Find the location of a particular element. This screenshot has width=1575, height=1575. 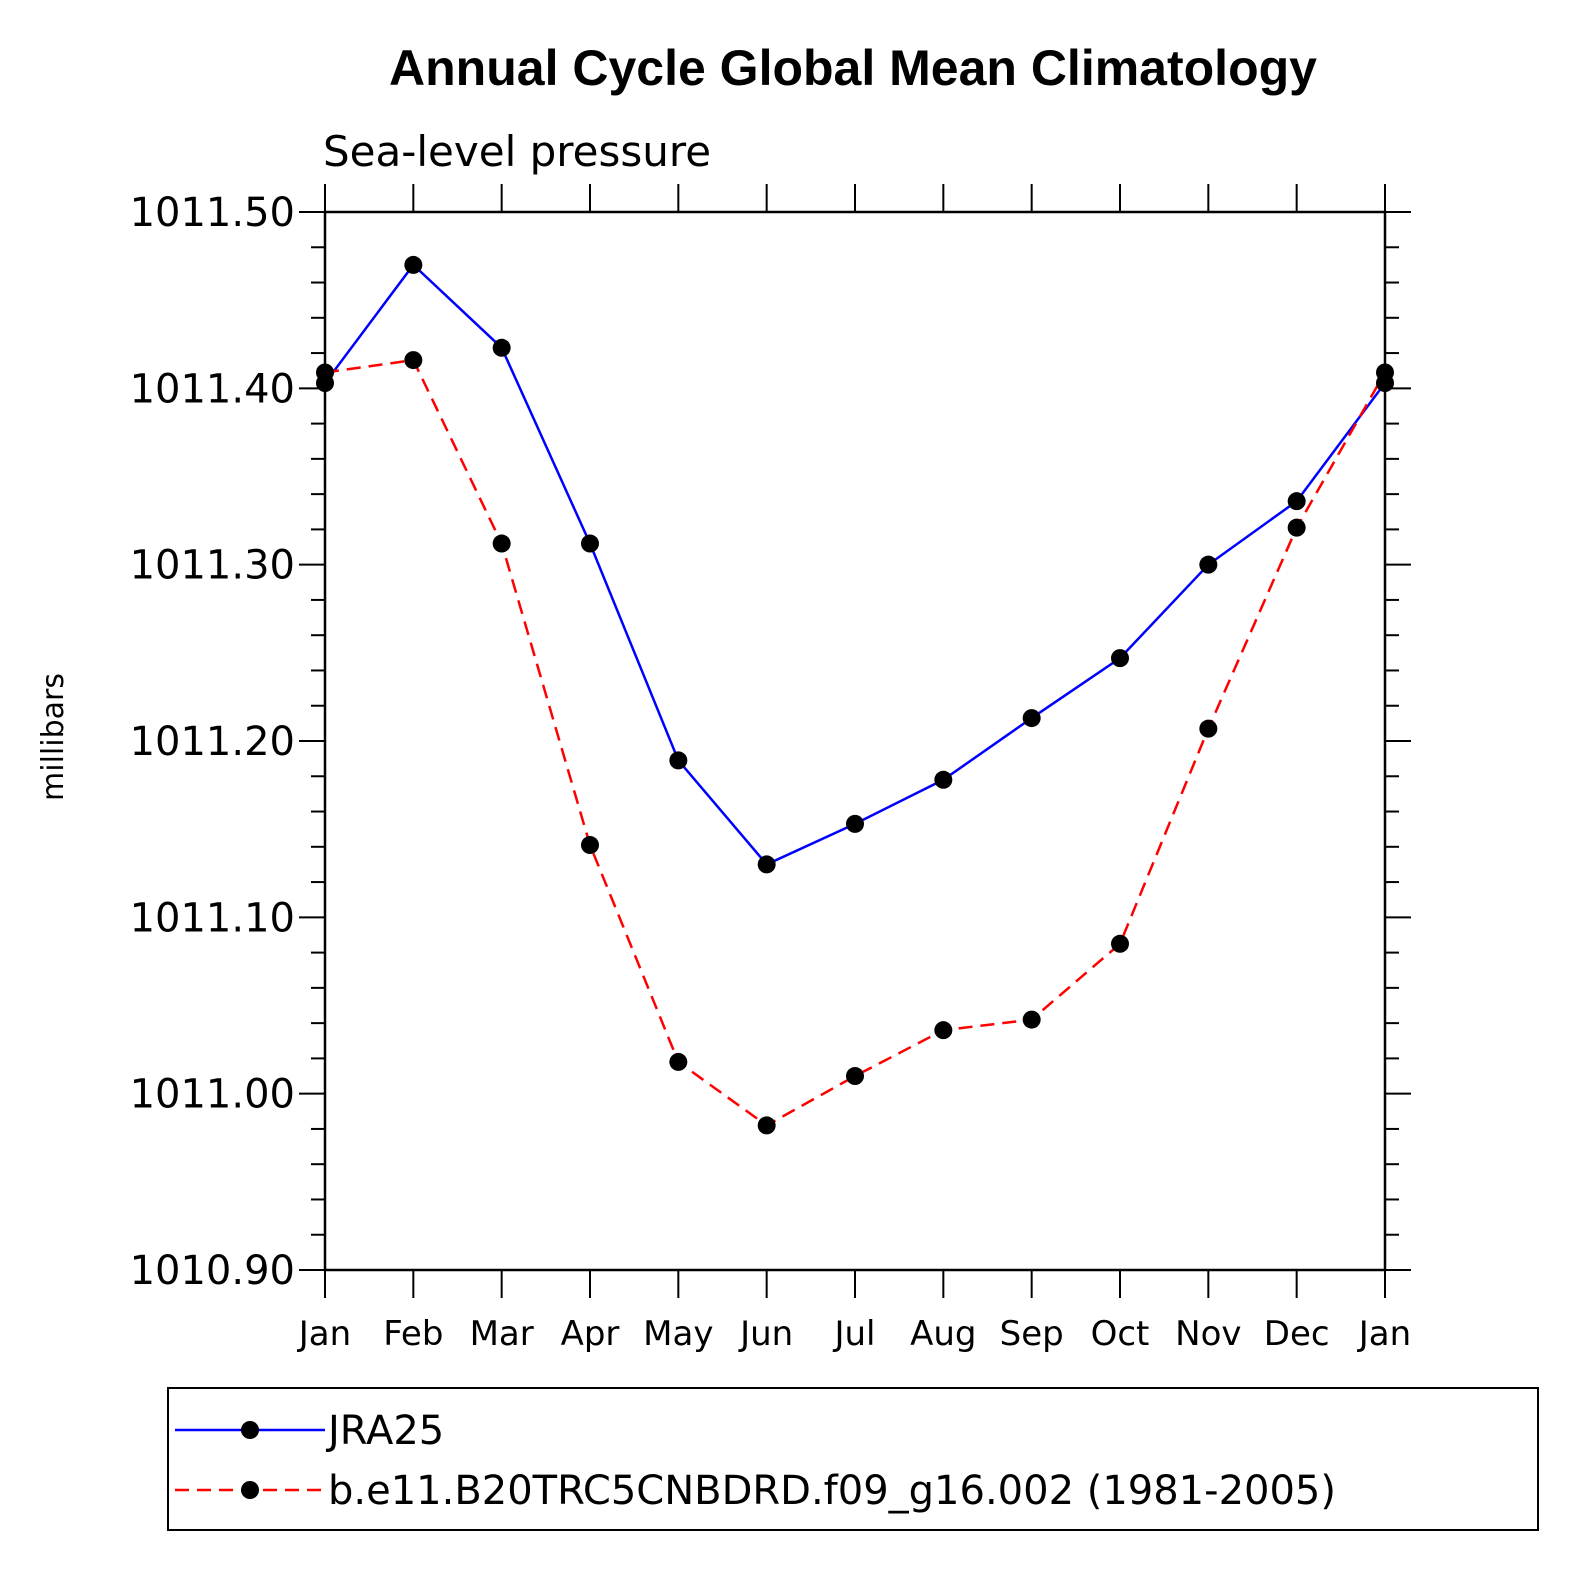

x-tick-label: Mar is located at coordinates (502, 1334).